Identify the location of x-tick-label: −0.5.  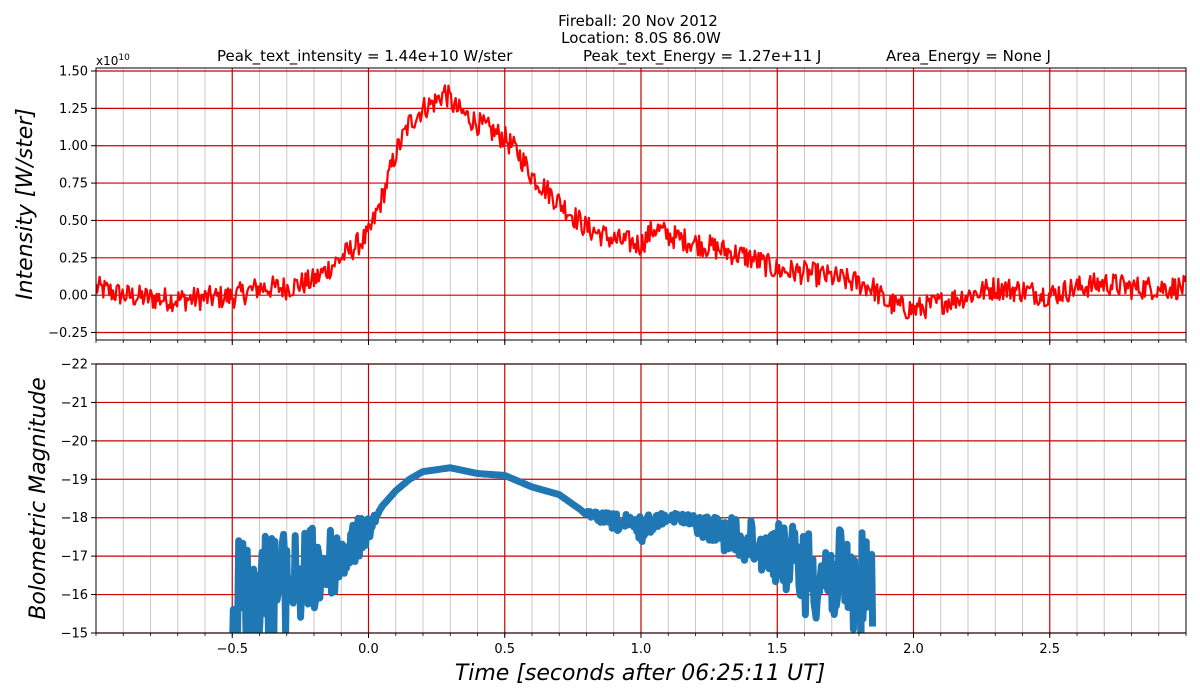
(232, 649).